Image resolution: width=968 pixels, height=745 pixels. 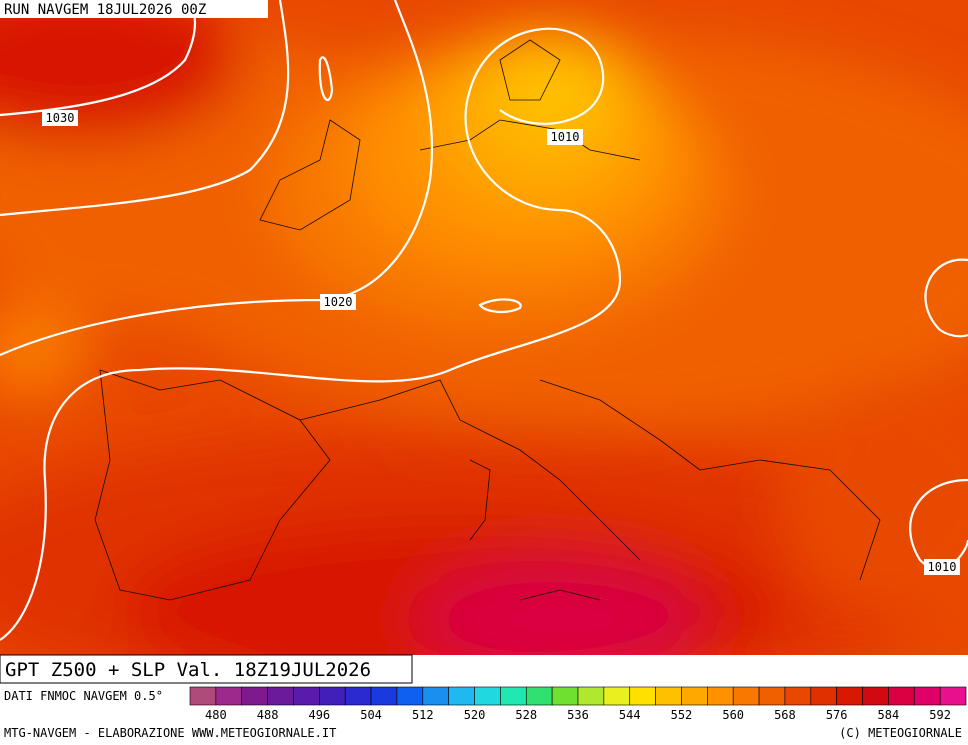 What do you see at coordinates (837, 715) in the screenshot?
I see `colorbar-tick-label: 576` at bounding box center [837, 715].